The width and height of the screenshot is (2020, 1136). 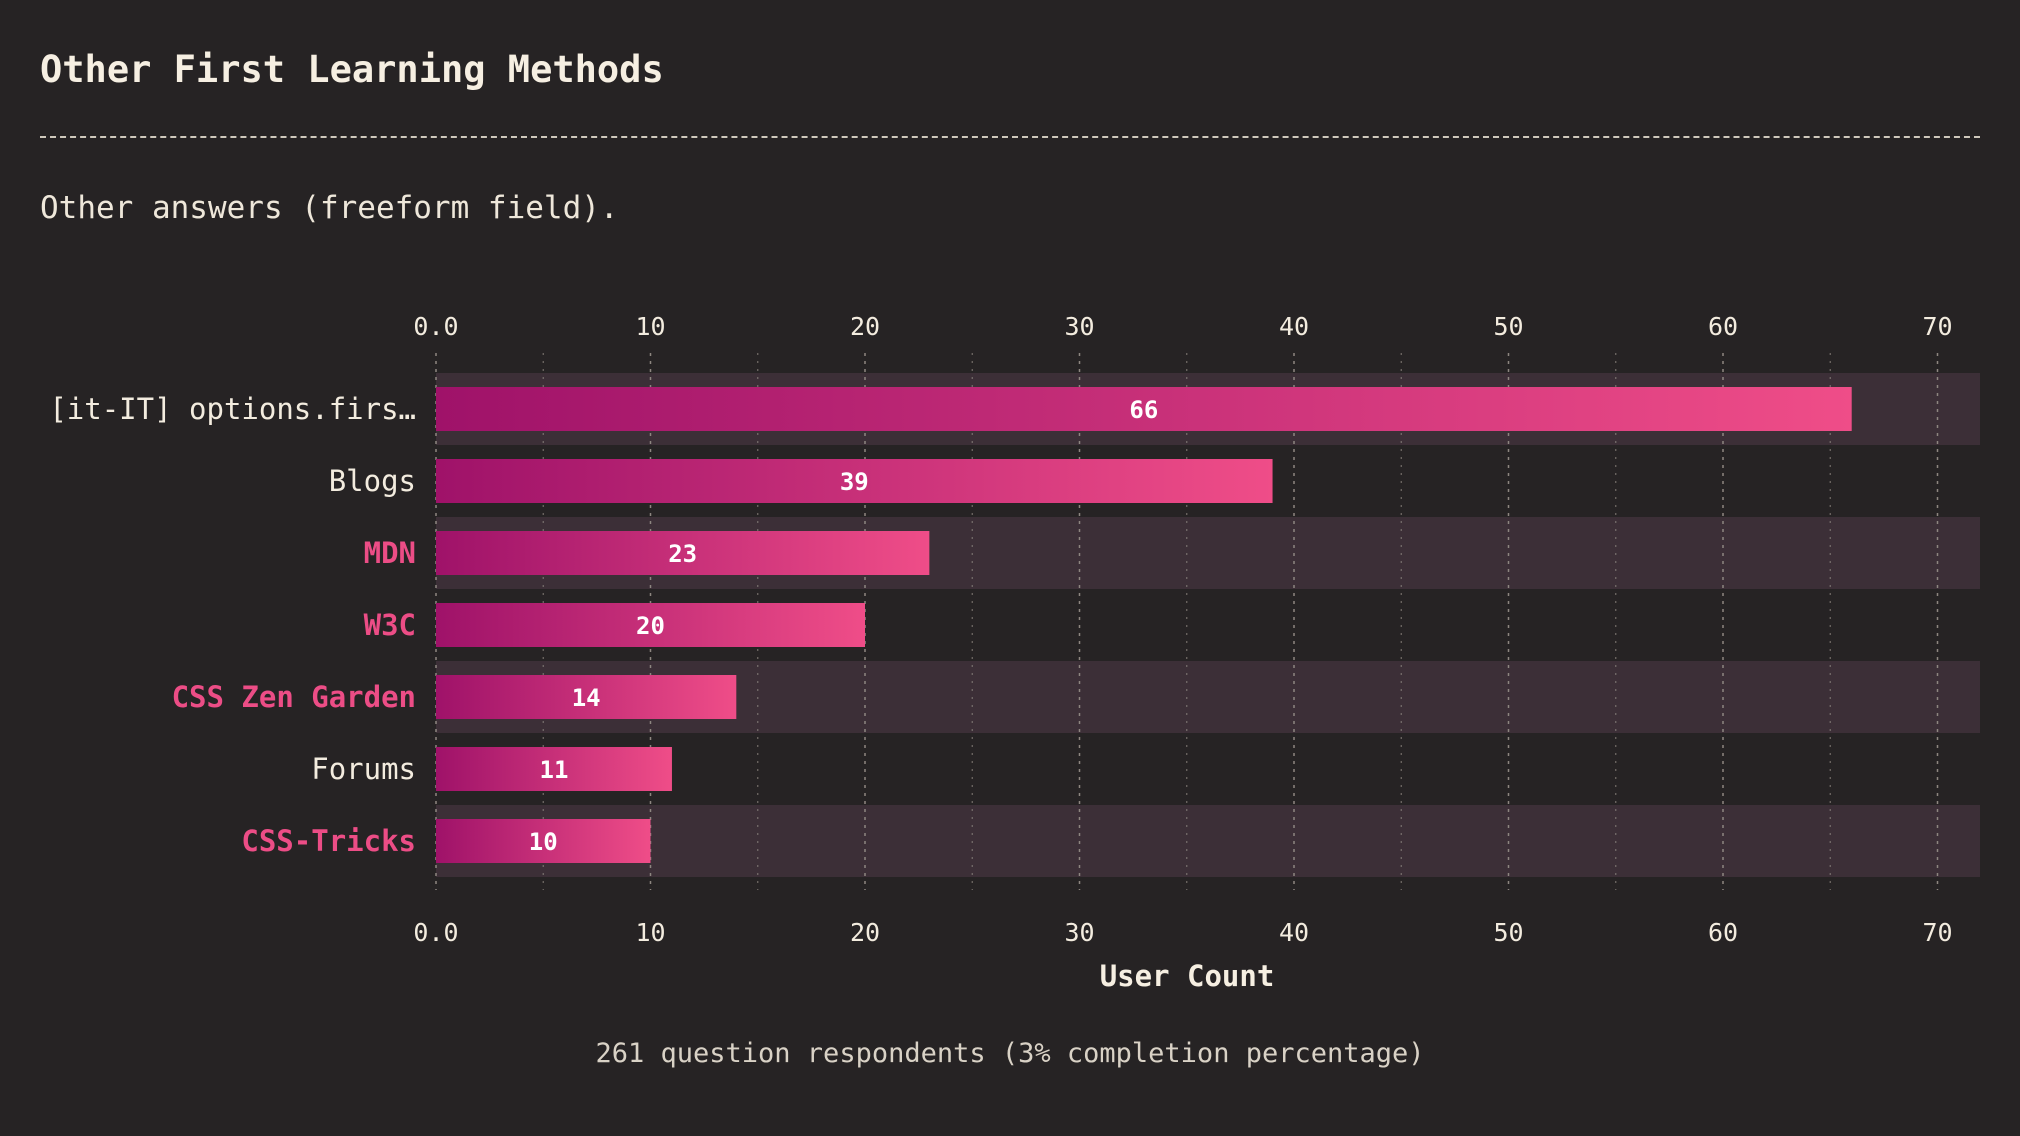 I want to click on x-tick-label-bottom: 70, so click(x=1937, y=932).